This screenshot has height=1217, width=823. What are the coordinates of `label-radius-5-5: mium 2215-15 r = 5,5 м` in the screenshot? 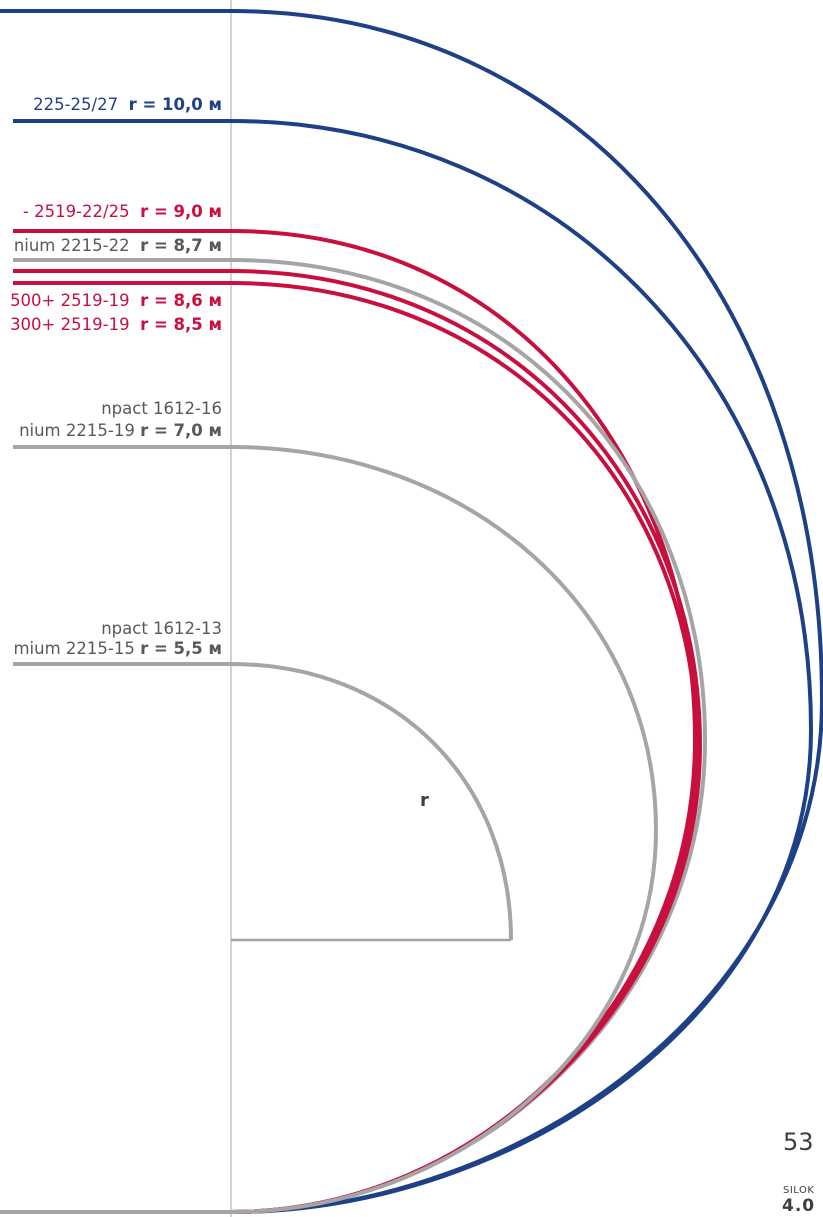 It's located at (117, 649).